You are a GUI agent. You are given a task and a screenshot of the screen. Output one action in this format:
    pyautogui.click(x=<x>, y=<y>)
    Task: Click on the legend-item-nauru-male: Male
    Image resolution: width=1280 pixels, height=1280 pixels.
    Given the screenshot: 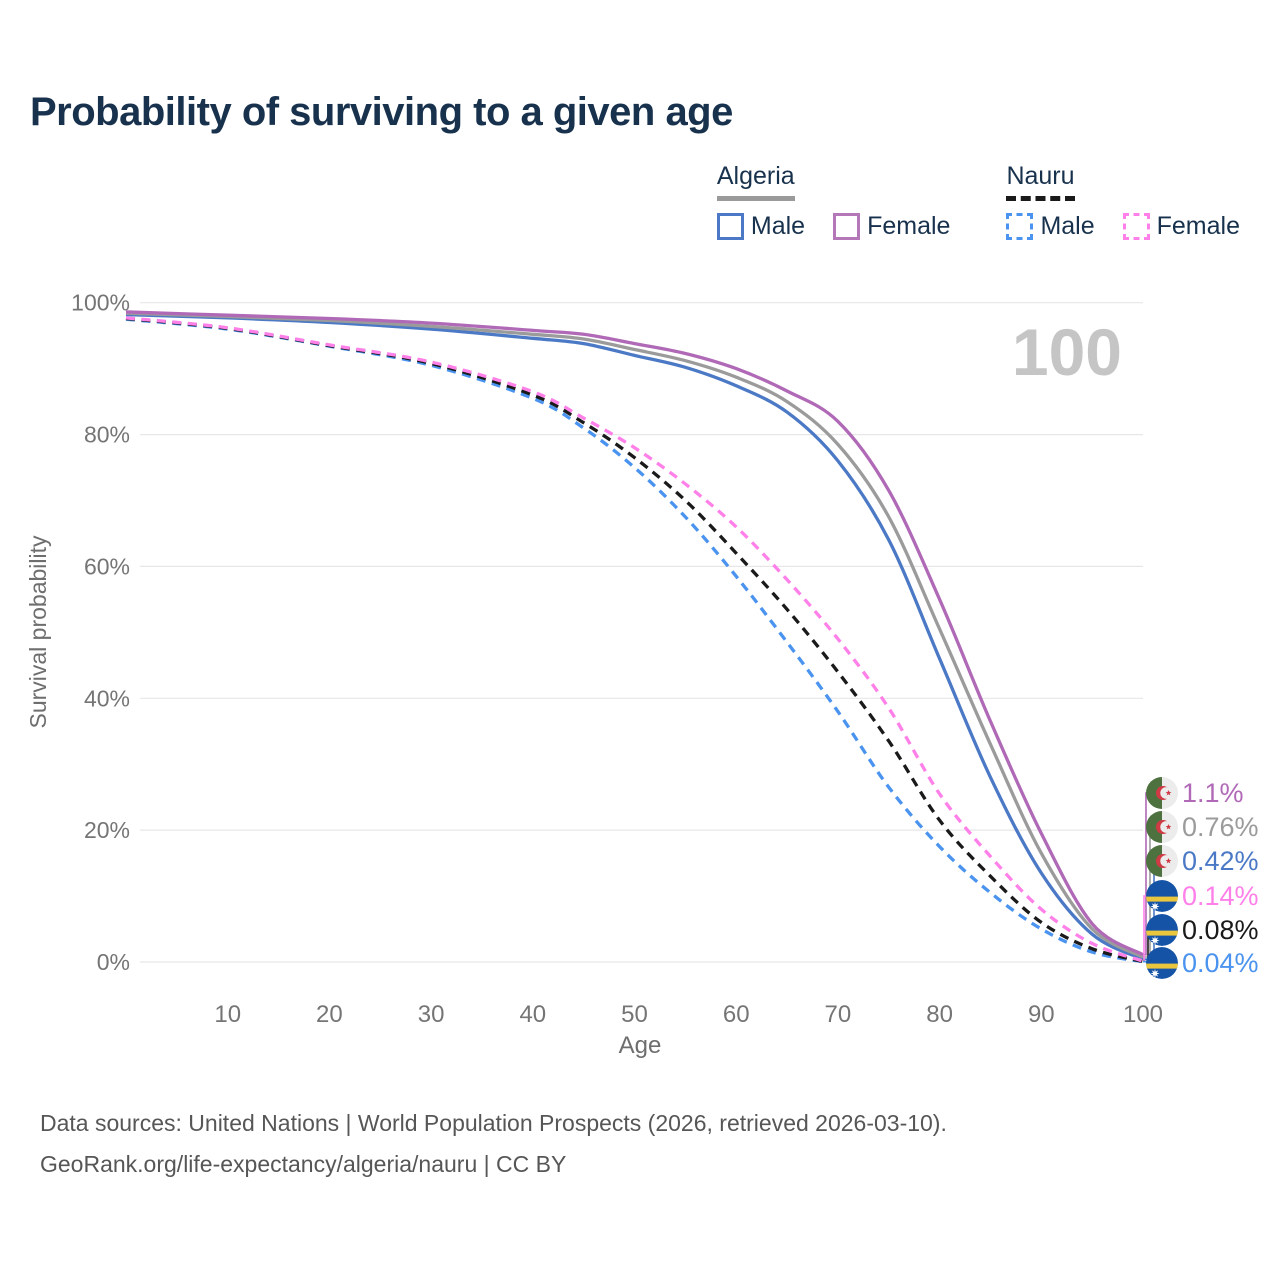 What is the action you would take?
    pyautogui.click(x=1050, y=226)
    